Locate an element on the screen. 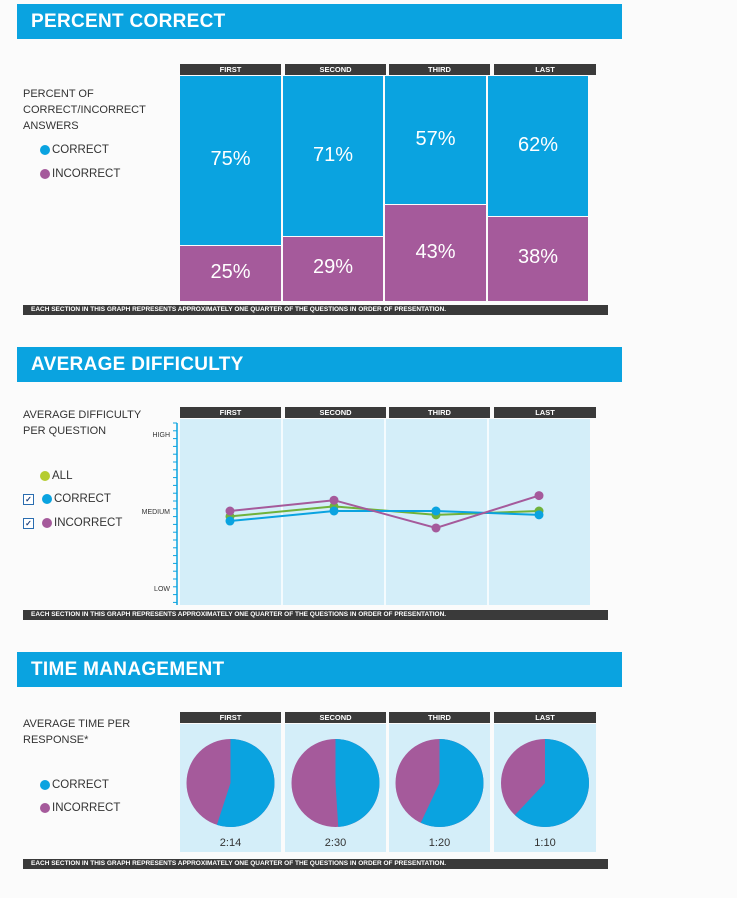 The width and height of the screenshot is (737, 898). bar-incorrect-first is located at coordinates (230, 273).